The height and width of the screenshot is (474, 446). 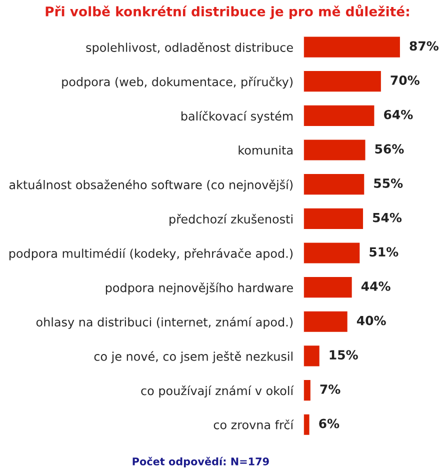 What do you see at coordinates (189, 48) in the screenshot?
I see `y-tick-label: spolehlivost, odladěnost distribuce` at bounding box center [189, 48].